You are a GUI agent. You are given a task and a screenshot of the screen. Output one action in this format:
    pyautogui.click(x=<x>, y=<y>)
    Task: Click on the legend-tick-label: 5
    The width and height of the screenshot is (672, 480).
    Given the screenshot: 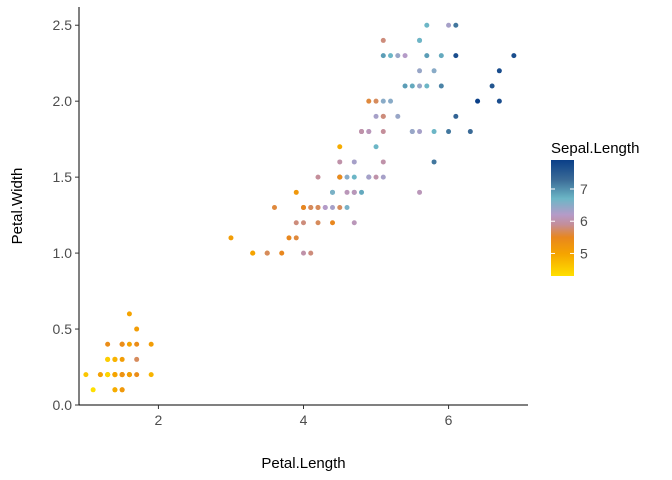 What is the action you would take?
    pyautogui.click(x=584, y=253)
    